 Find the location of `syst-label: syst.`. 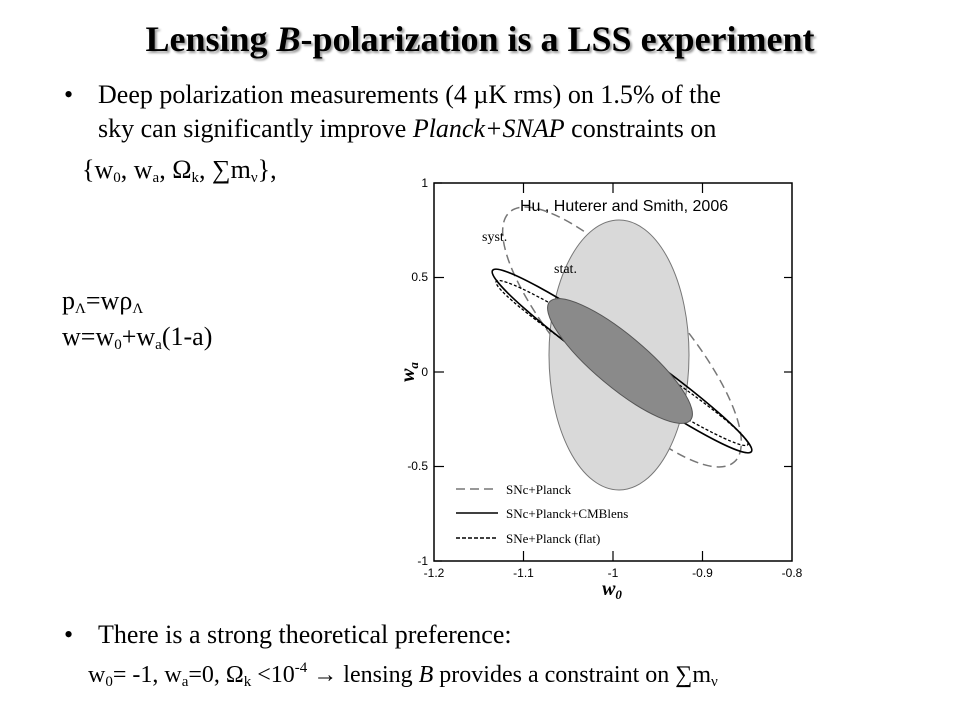

syst-label: syst. is located at coordinates (494, 237).